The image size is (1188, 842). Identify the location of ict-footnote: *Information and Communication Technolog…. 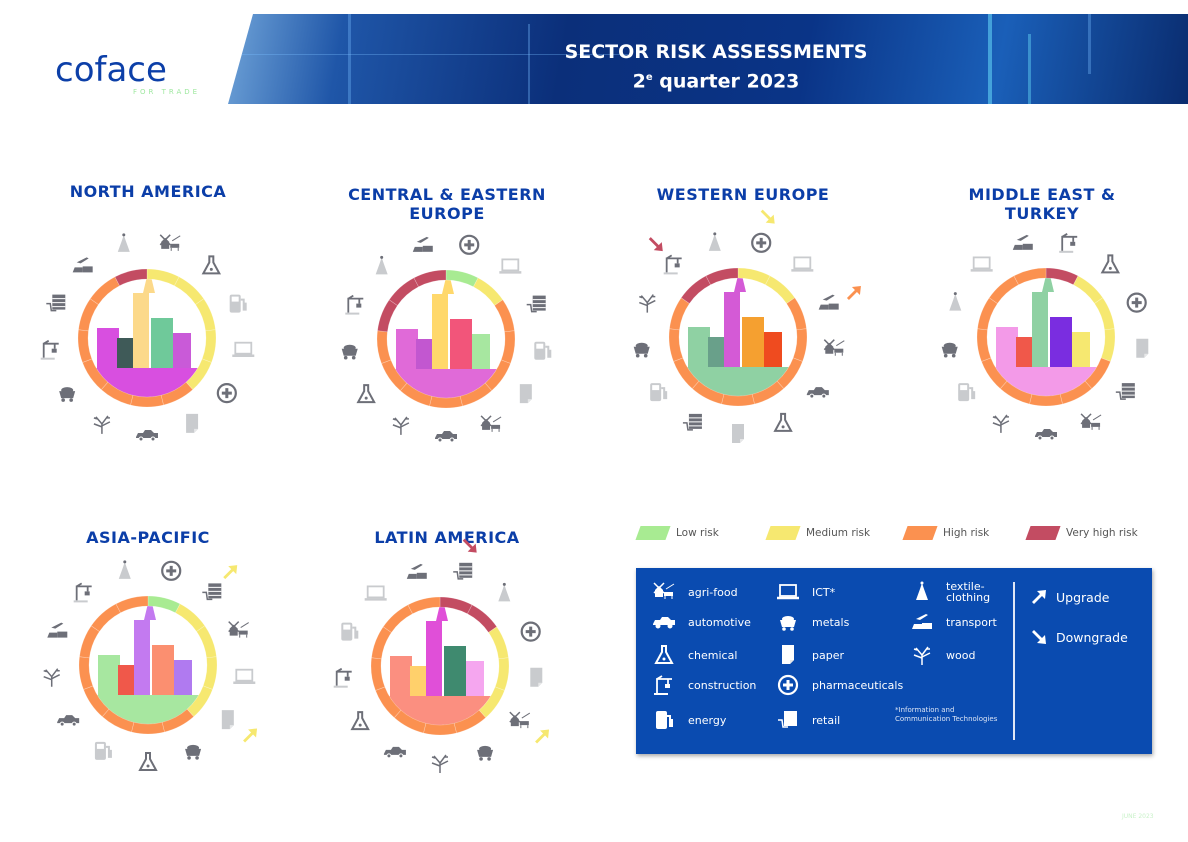
(946, 714).